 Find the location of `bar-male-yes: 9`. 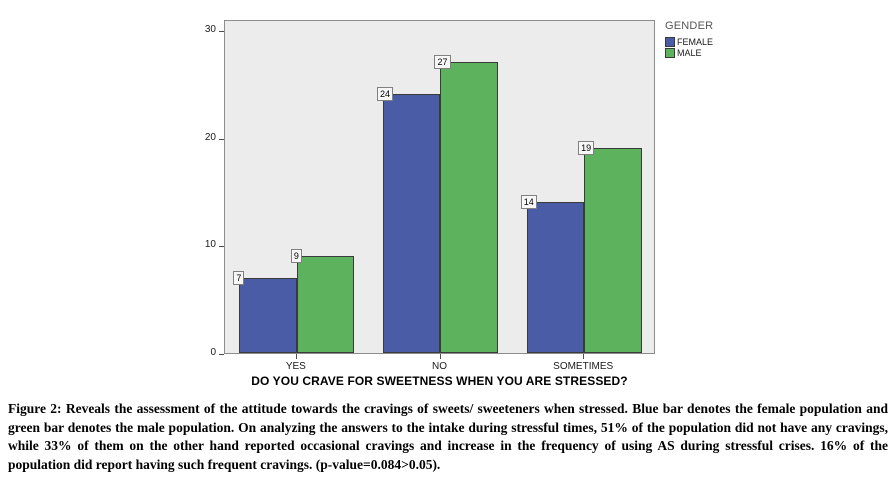

bar-male-yes: 9 is located at coordinates (322, 301).